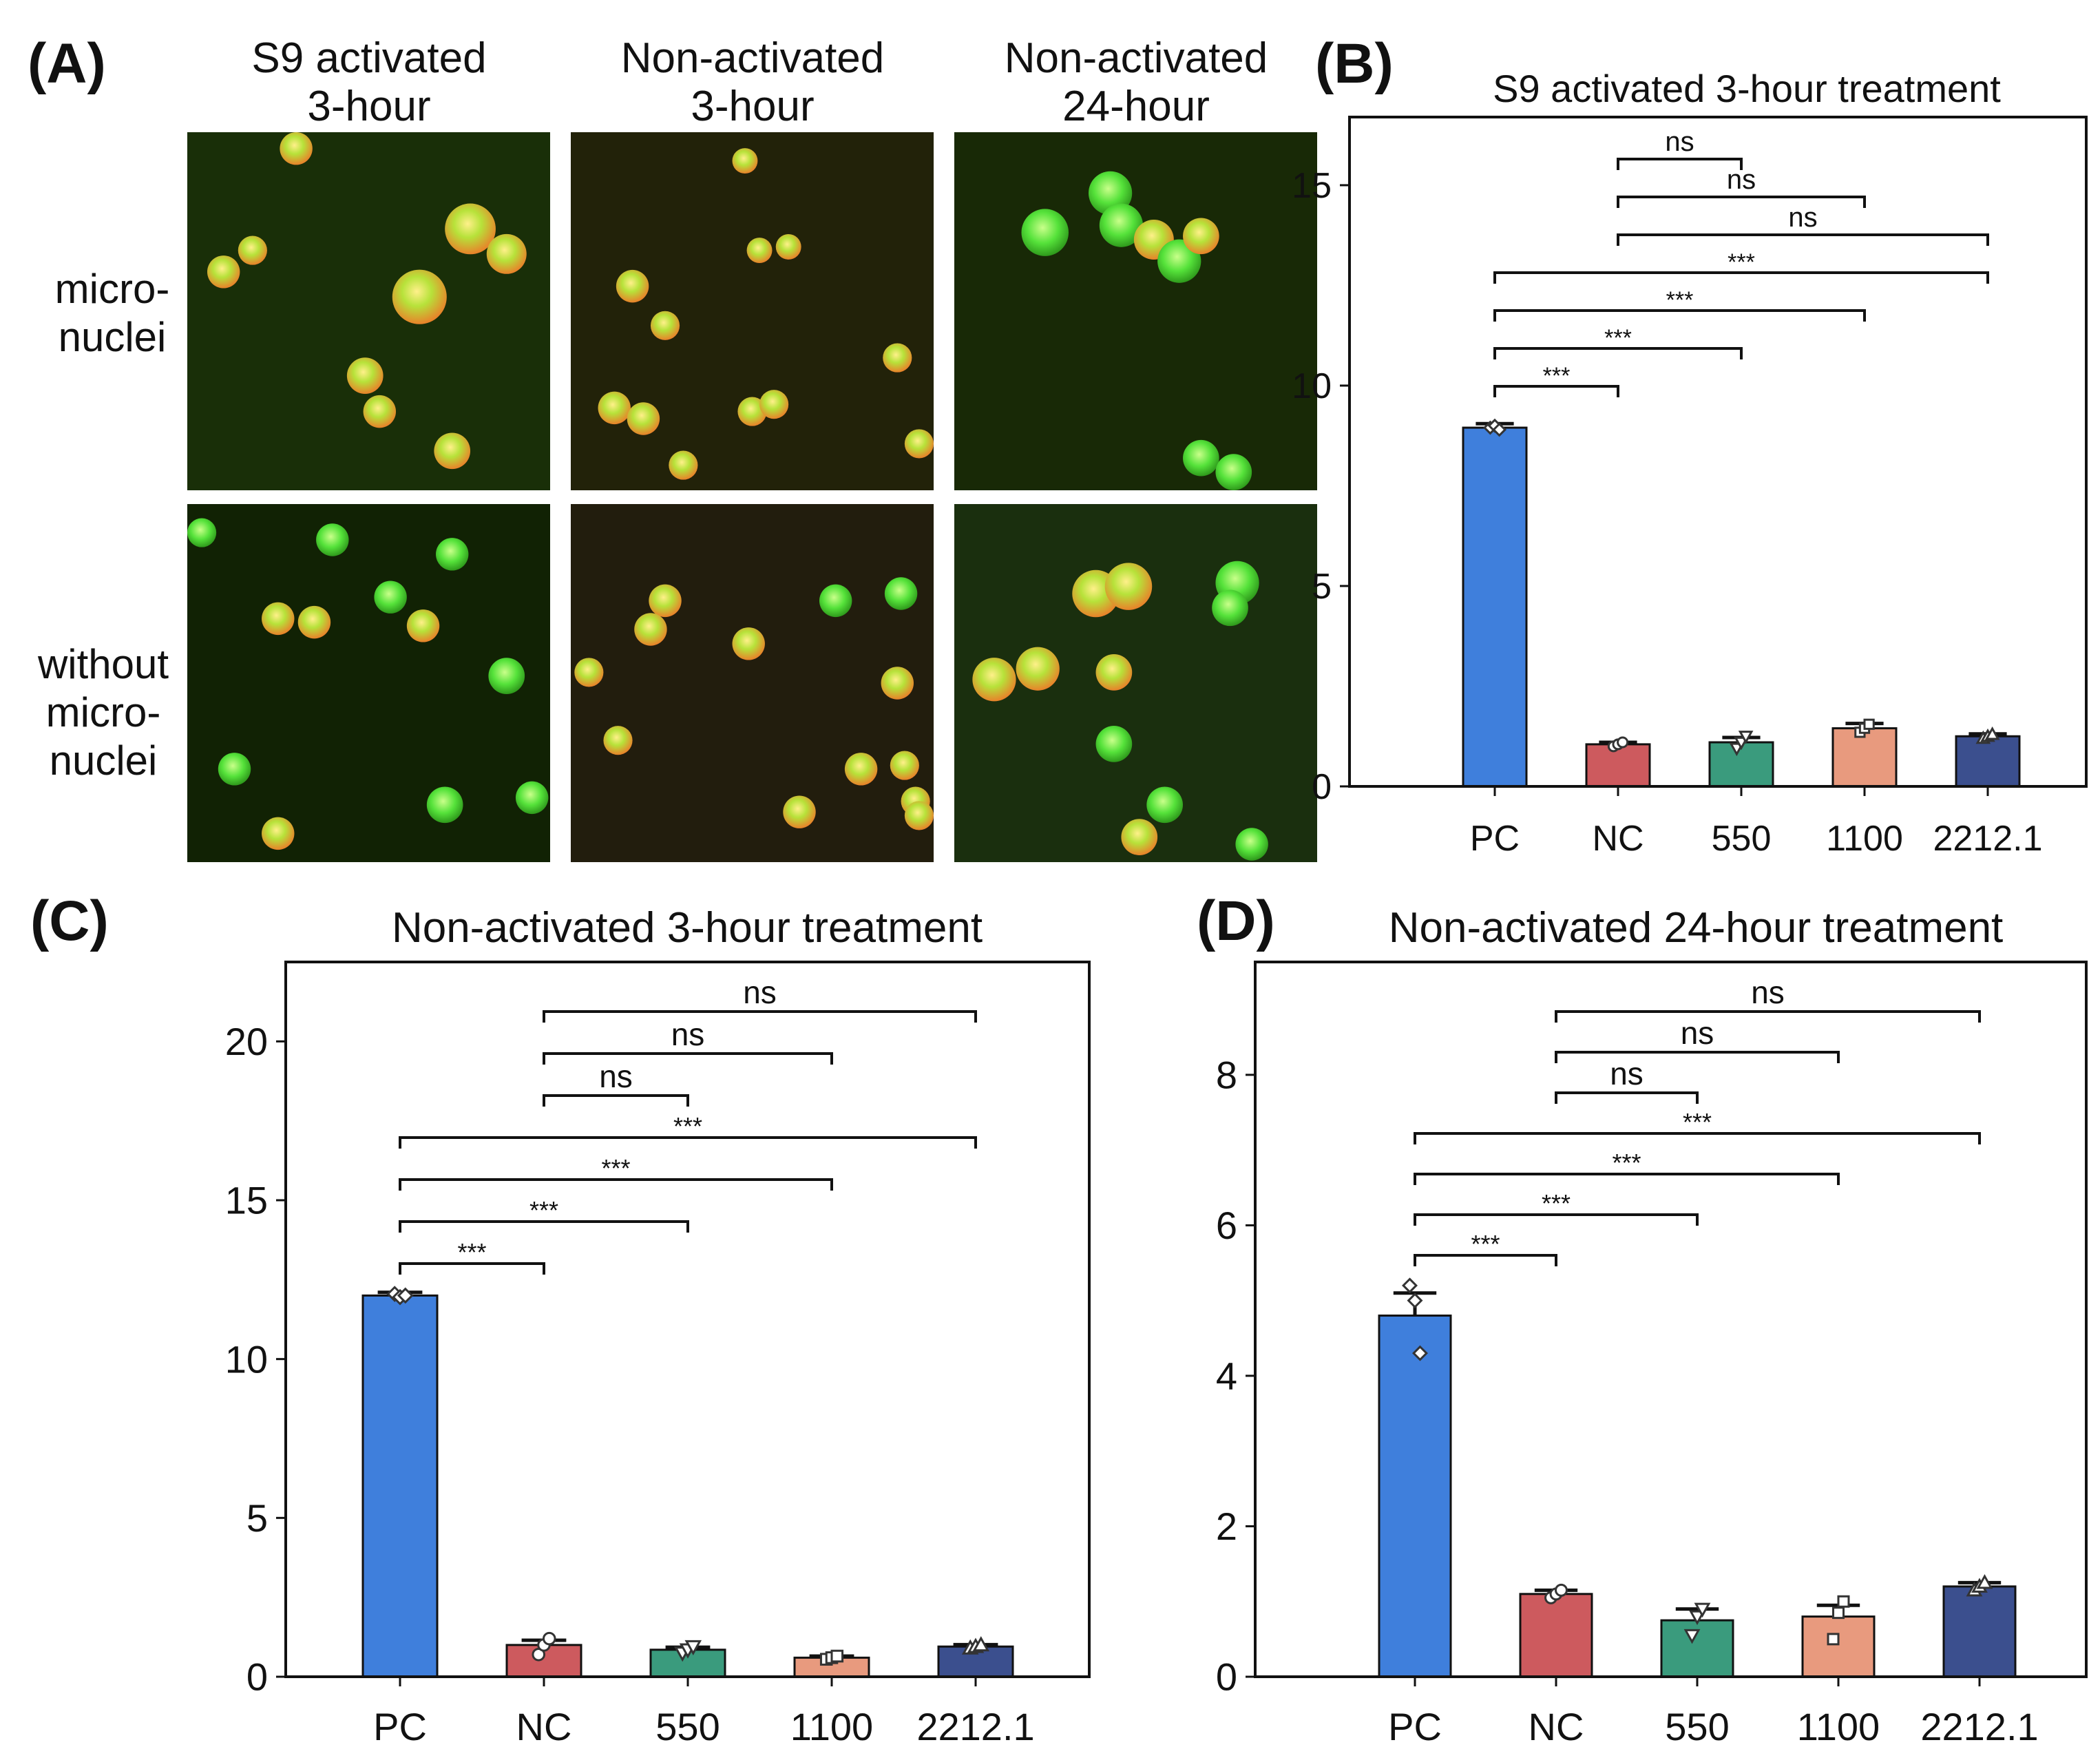  Describe the element at coordinates (1226, 1526) in the screenshot. I see `y-tick-label: 2` at that location.